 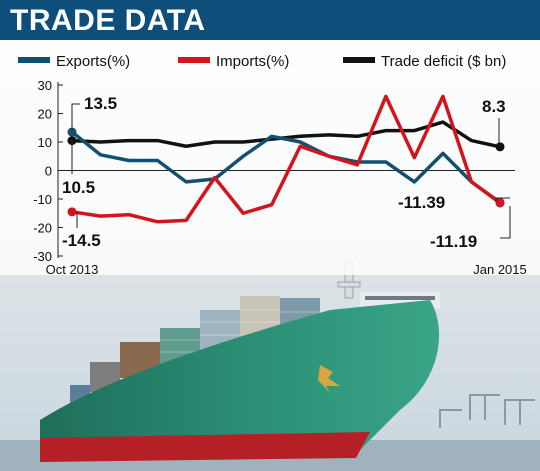 I want to click on data-label-trade-deficit: 8.3, so click(x=494, y=106).